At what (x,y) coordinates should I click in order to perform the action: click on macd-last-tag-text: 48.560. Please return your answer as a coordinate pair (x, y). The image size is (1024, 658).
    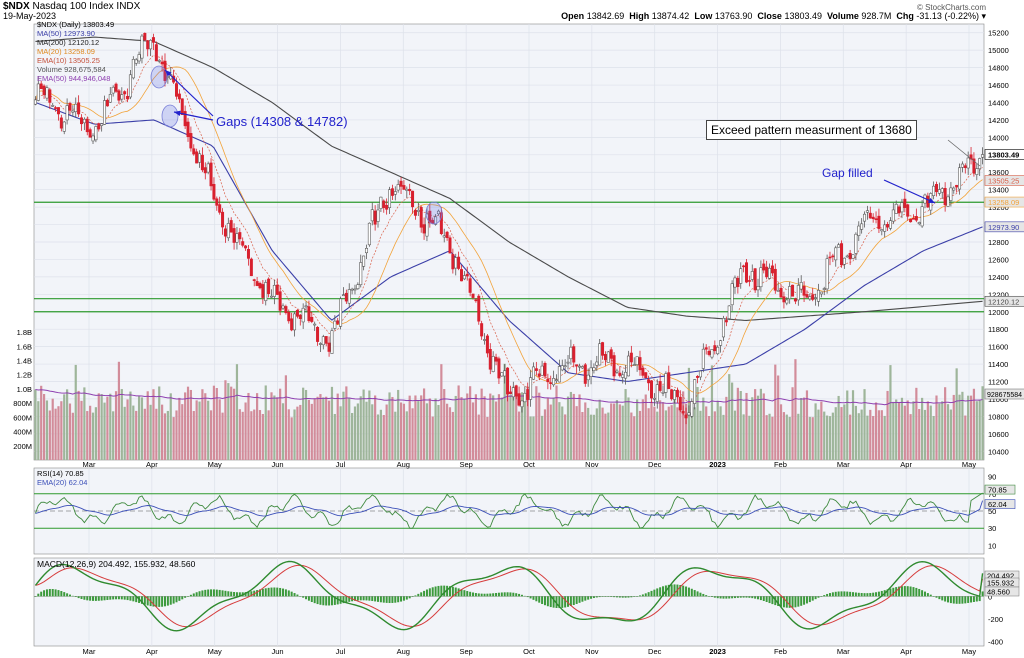
    Looking at the image, I should click on (998, 592).